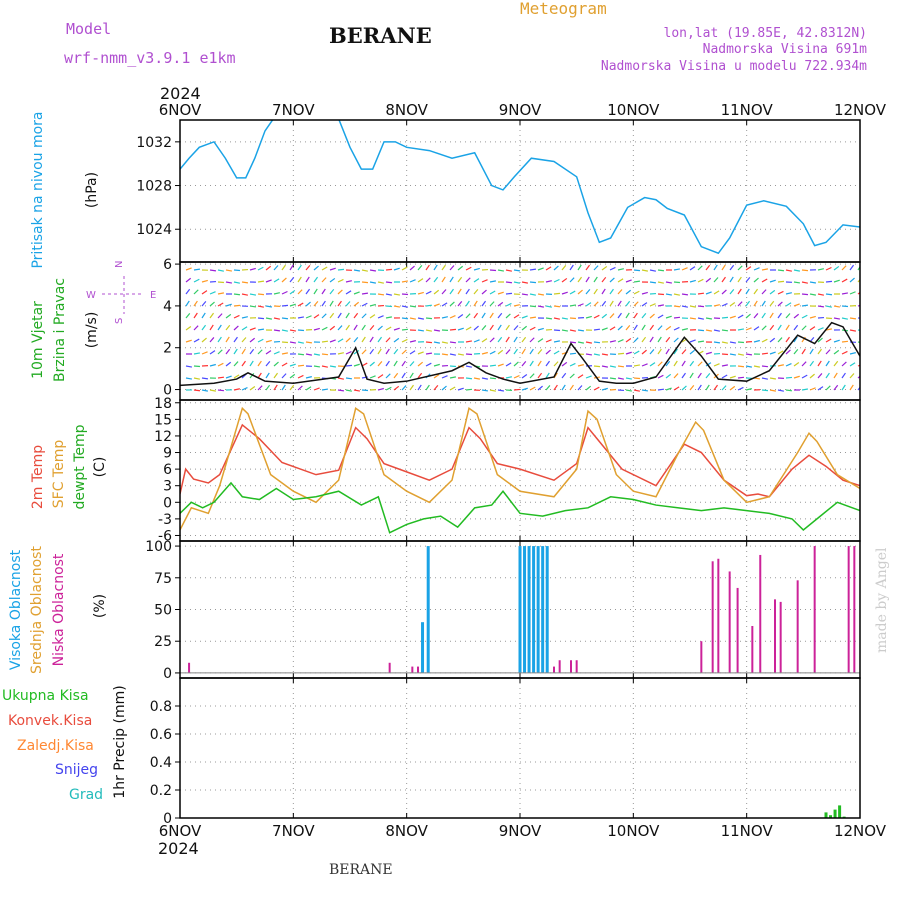  I want to click on y-tick-label: 0, so click(167, 503).